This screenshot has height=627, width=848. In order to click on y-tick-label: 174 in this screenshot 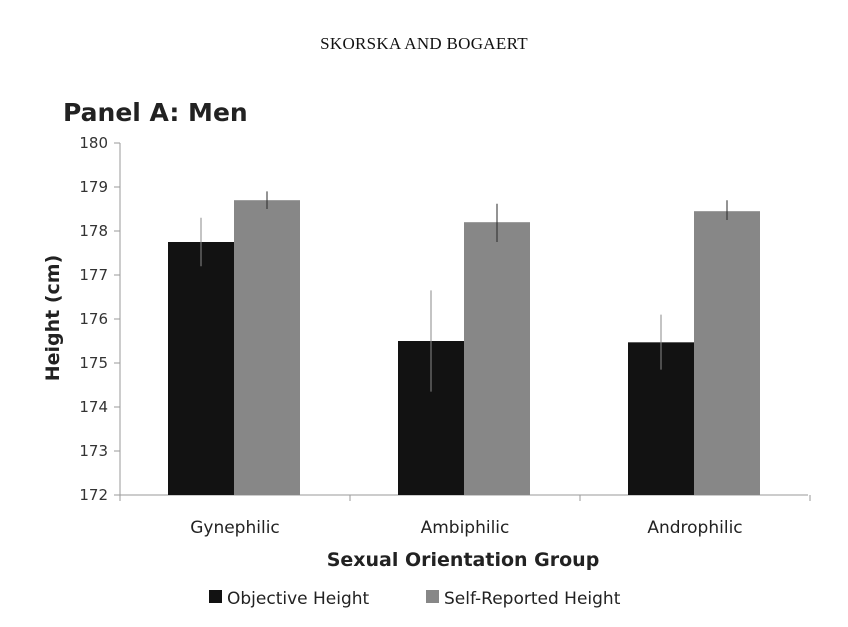, I will do `click(93, 407)`.